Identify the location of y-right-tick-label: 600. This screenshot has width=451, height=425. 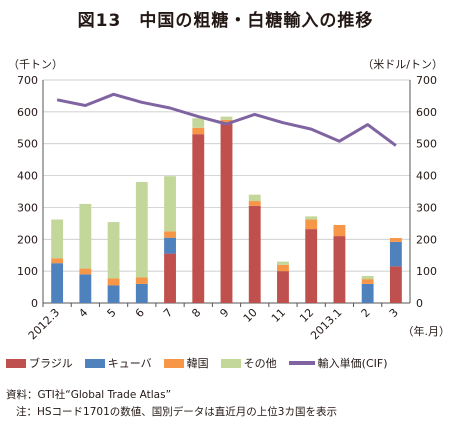
(426, 112).